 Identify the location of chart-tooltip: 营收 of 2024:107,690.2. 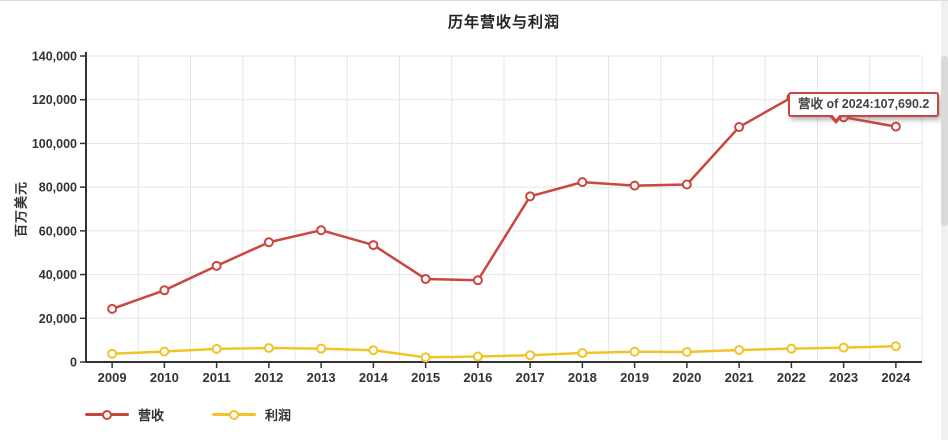
(864, 108).